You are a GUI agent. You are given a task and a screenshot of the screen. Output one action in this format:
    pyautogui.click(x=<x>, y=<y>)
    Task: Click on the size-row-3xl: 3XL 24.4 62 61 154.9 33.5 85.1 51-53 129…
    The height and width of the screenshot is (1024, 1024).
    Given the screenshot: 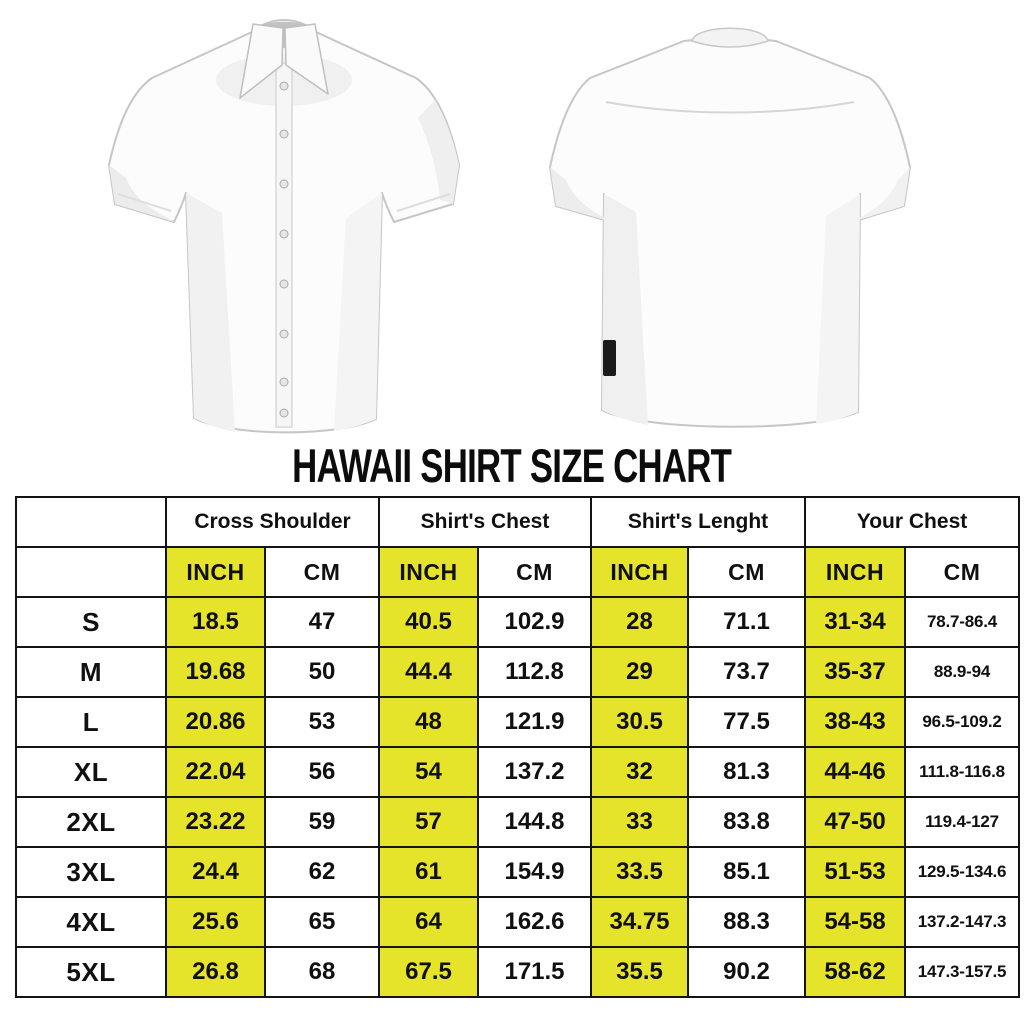 What is the action you would take?
    pyautogui.click(x=518, y=872)
    